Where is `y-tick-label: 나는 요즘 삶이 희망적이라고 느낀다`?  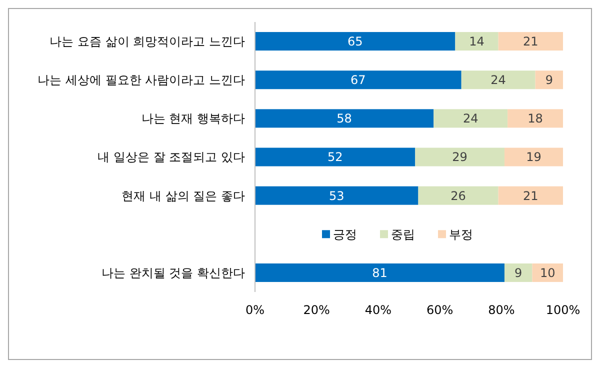
y-tick-label: 나는 요즘 삶이 희망적이라고 느낀다 is located at coordinates (147, 41).